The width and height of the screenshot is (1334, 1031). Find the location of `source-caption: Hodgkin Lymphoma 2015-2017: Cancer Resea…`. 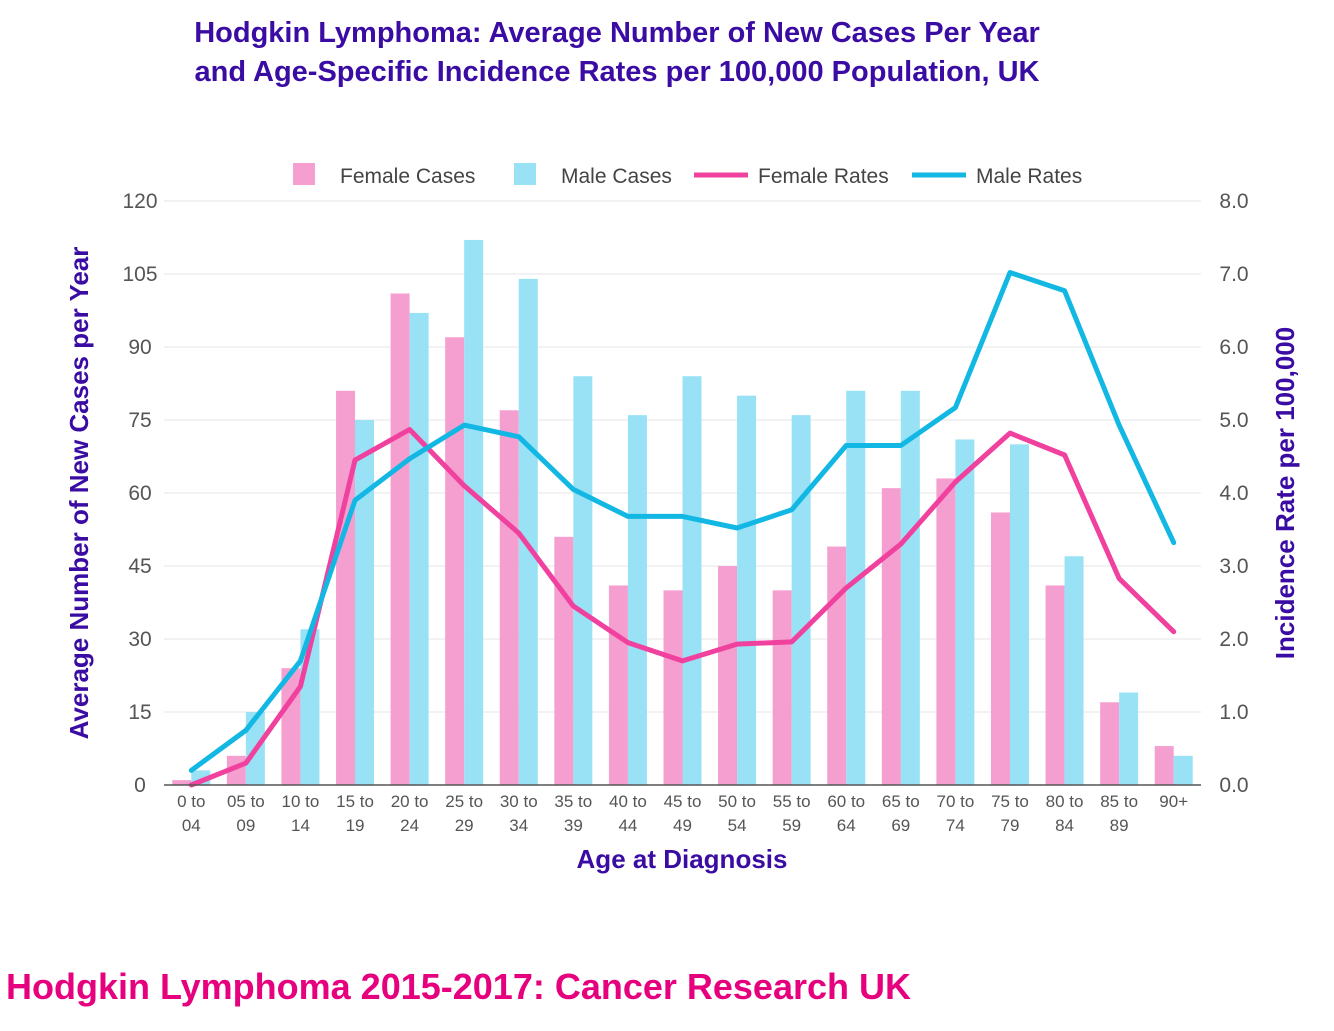

source-caption: Hodgkin Lymphoma 2015-2017: Cancer Resea… is located at coordinates (458, 986).